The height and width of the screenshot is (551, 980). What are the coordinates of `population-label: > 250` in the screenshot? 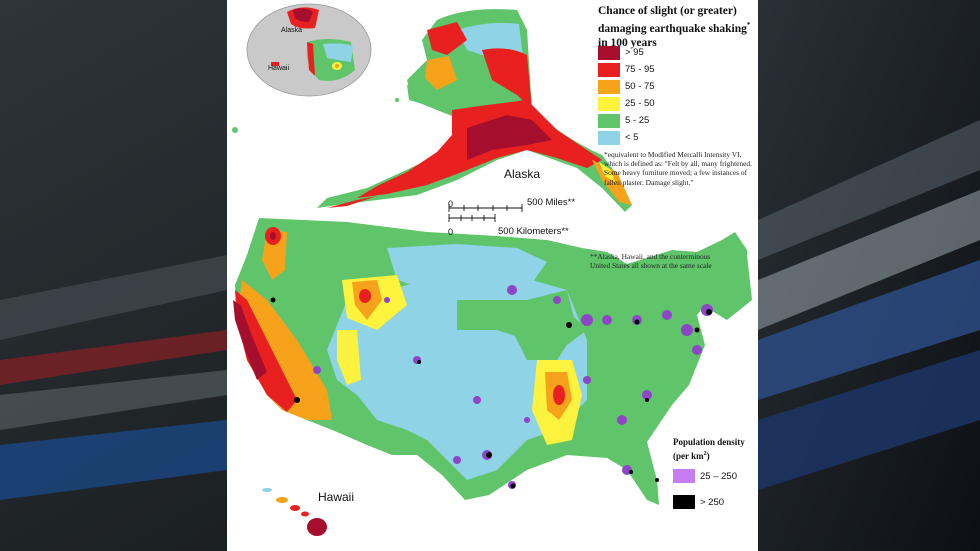 It's located at (712, 502).